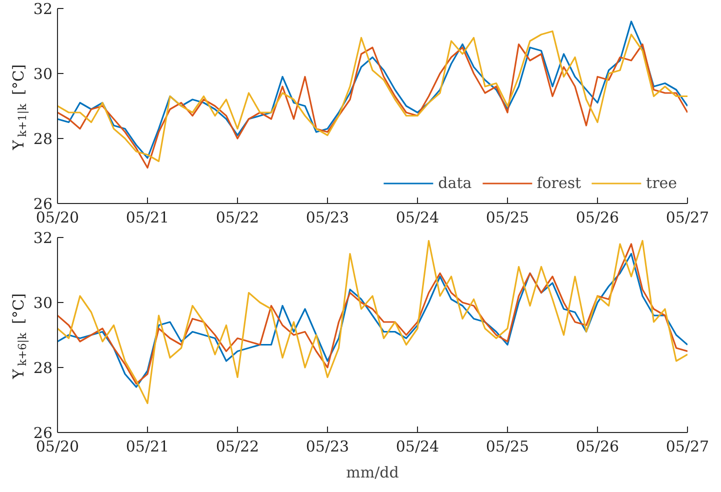 This screenshot has width=721, height=492. I want to click on legend-label: forest, so click(559, 183).